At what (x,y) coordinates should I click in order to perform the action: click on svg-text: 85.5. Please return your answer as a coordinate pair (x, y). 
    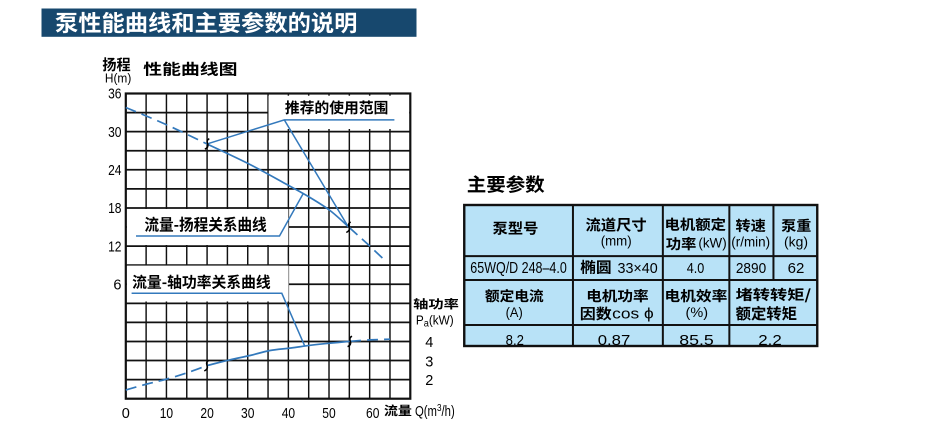
    Looking at the image, I should click on (696, 340).